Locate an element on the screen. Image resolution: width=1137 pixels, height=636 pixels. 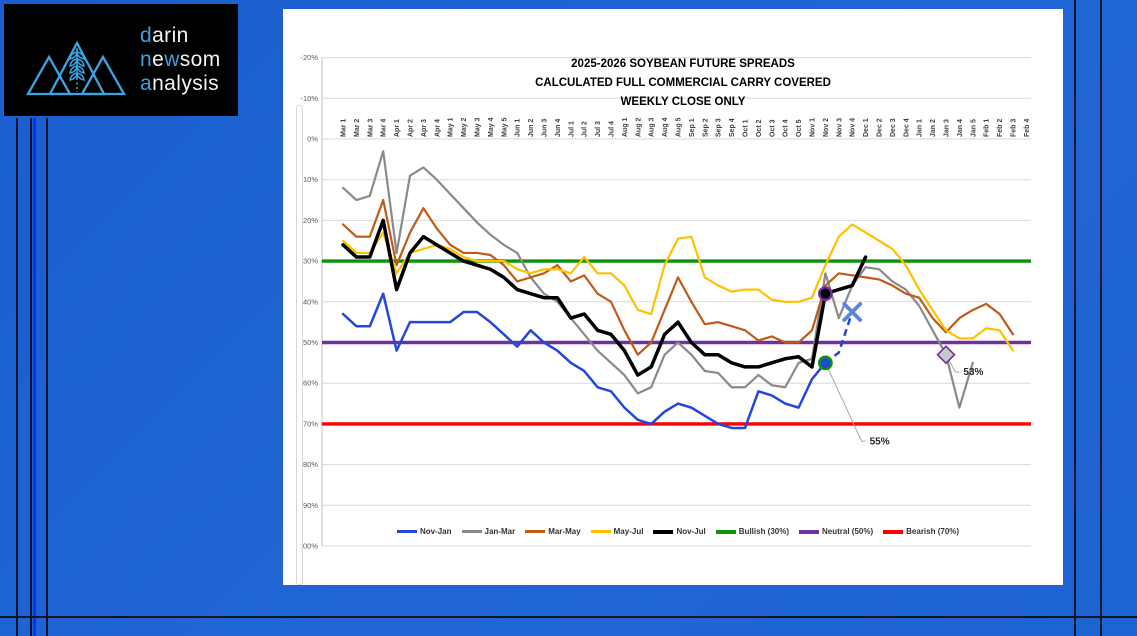
y-axis-tick-label: 30% is located at coordinates (310, 261).